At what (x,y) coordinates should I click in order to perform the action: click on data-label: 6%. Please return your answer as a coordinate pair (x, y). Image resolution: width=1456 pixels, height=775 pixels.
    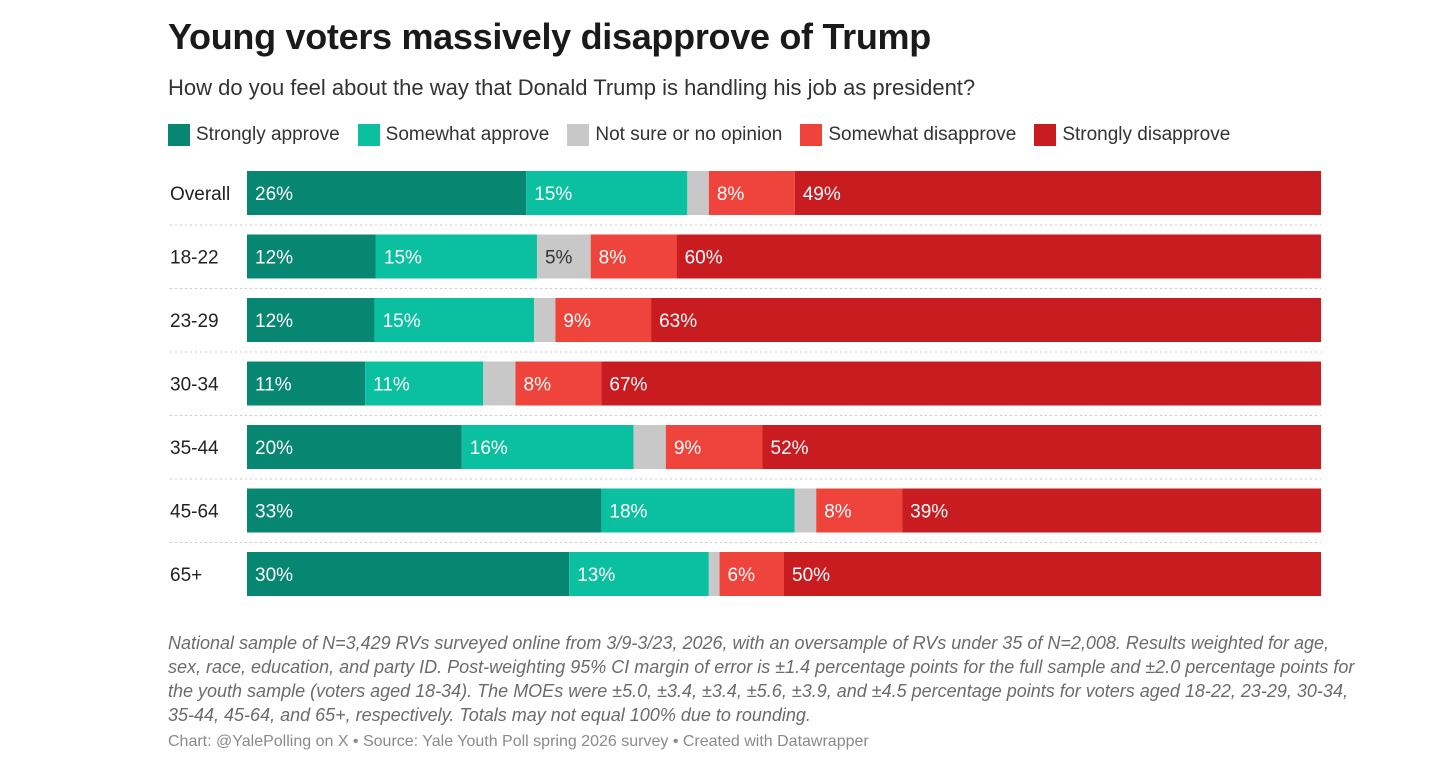
    Looking at the image, I should click on (742, 575).